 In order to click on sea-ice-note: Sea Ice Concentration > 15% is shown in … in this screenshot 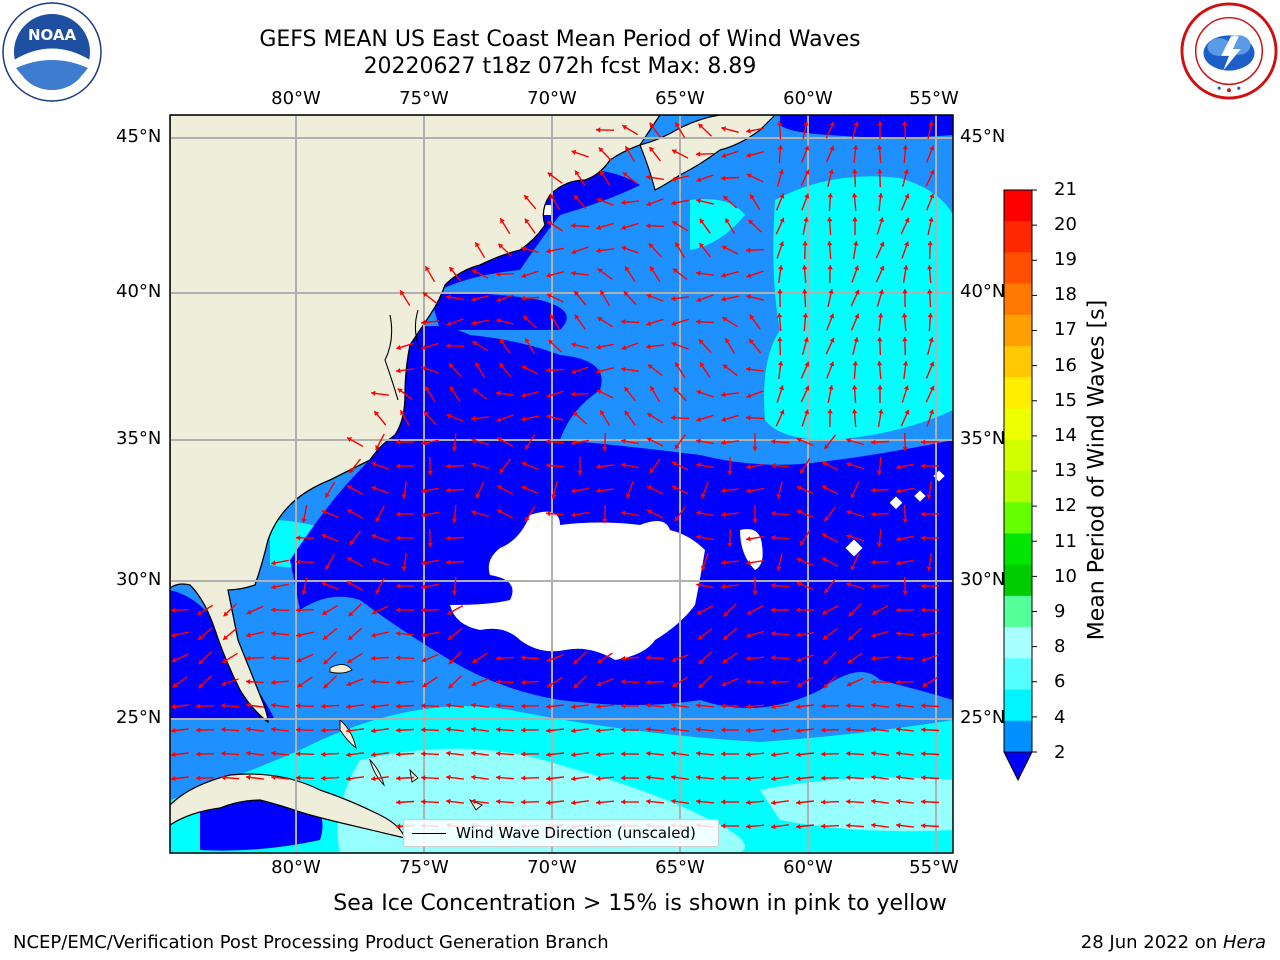, I will do `click(640, 903)`.